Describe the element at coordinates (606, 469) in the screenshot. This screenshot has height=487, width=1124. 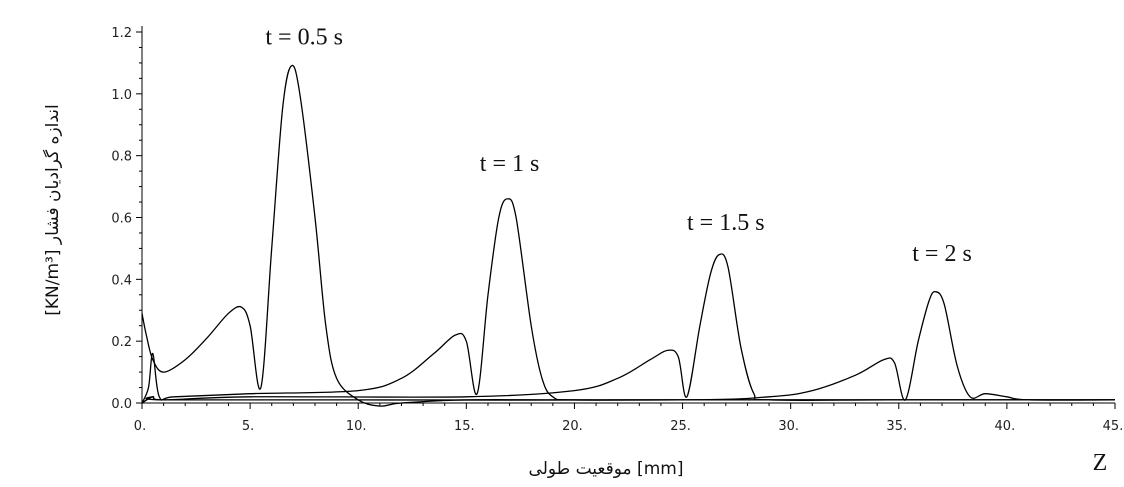
I see `x-axis-label: موقعیت طولی [mm]` at that location.